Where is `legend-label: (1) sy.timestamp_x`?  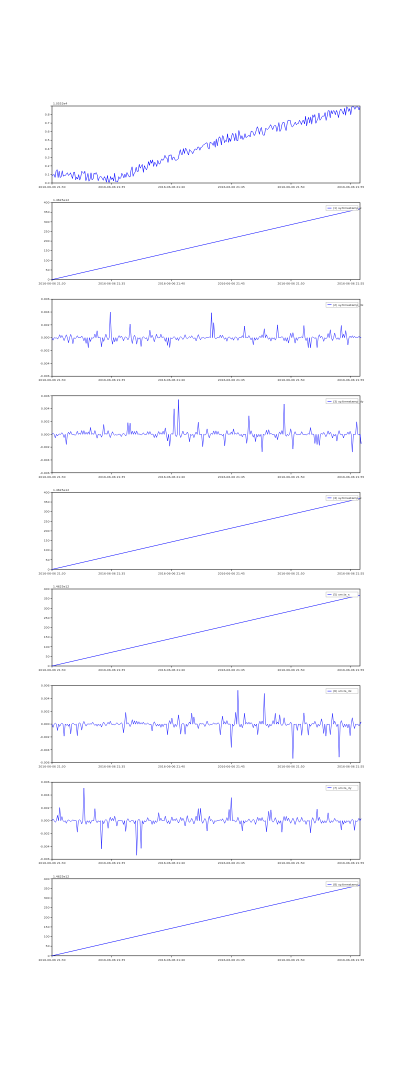
legend-label: (1) sy.timestamp_x is located at coordinates (347, 208).